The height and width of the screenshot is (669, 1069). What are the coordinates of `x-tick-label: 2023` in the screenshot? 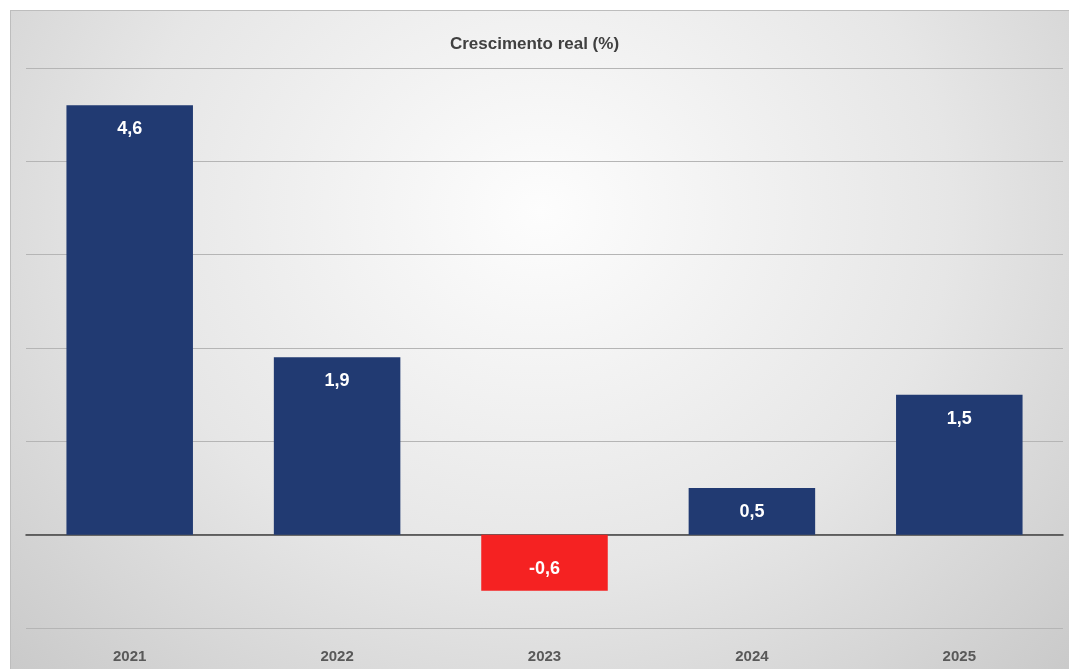 It's located at (544, 655).